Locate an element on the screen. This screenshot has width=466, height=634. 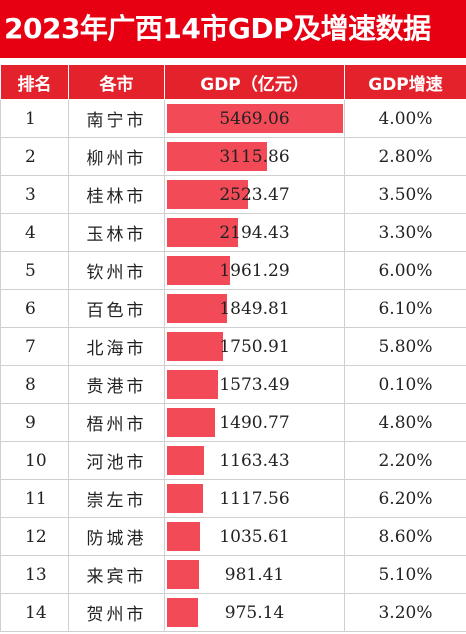
table-row: 13 来宾市 981.41 5.10% is located at coordinates (233, 574).